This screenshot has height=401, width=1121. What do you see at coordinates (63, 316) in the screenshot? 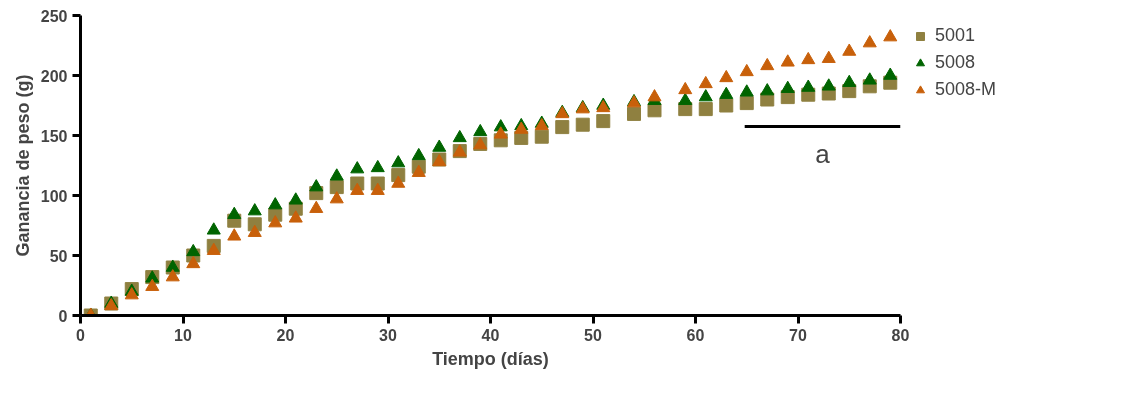
I see `y-tick-label: 0` at bounding box center [63, 316].